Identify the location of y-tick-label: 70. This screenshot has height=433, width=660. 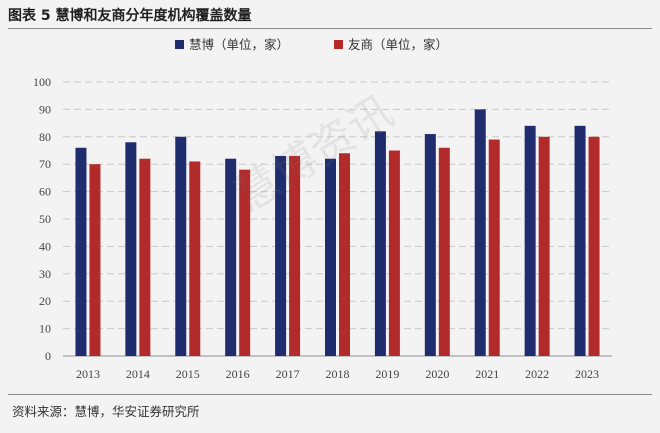
(45, 164).